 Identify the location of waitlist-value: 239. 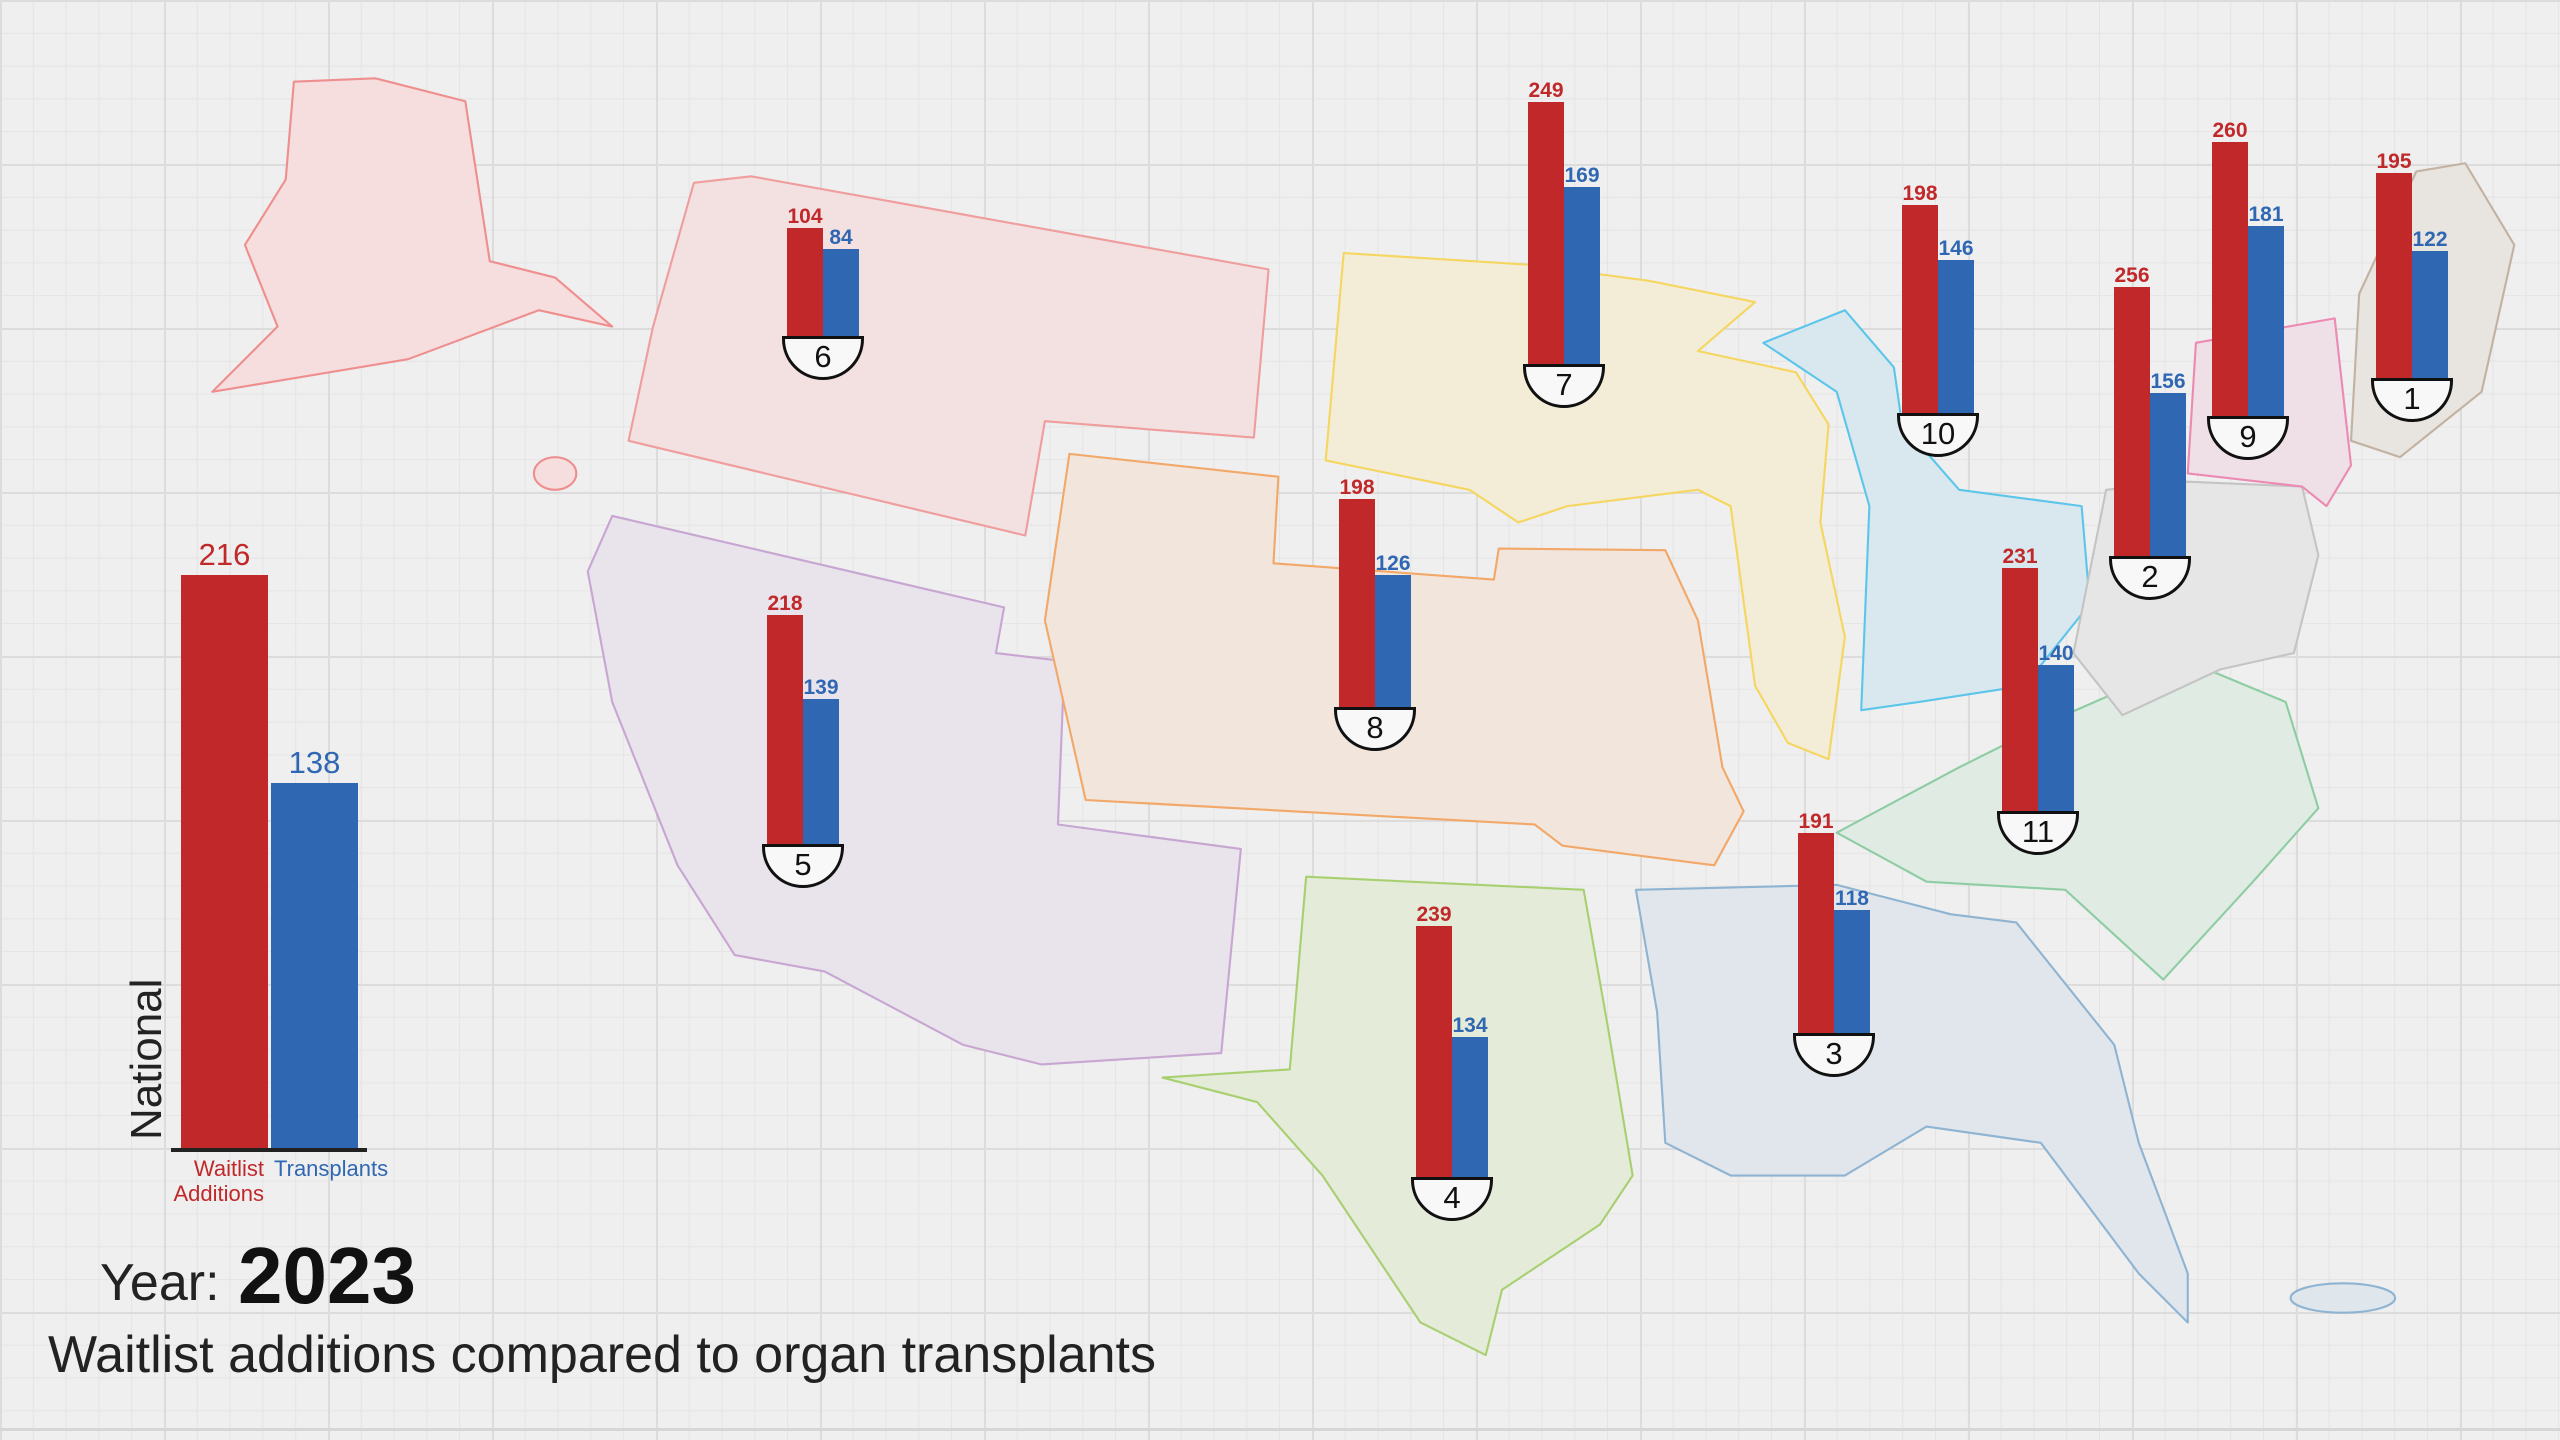
(1434, 914).